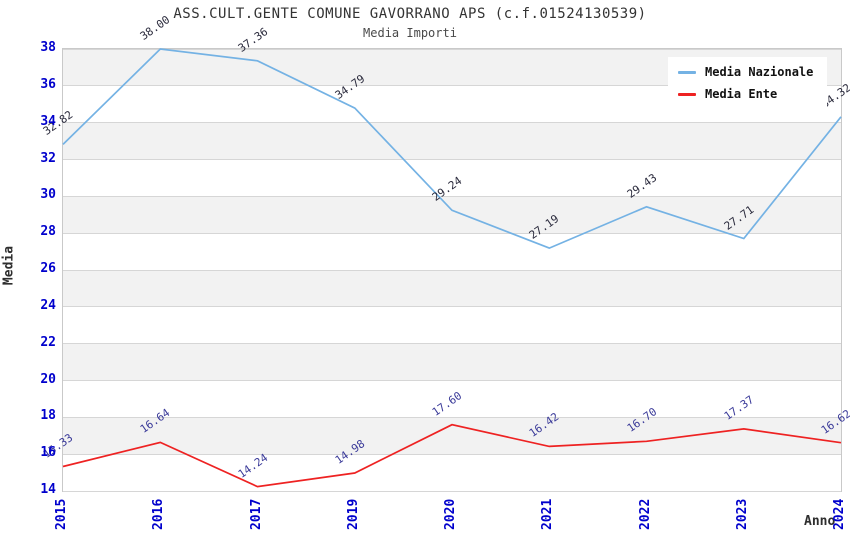  I want to click on x-tick-label: 2023, so click(742, 514).